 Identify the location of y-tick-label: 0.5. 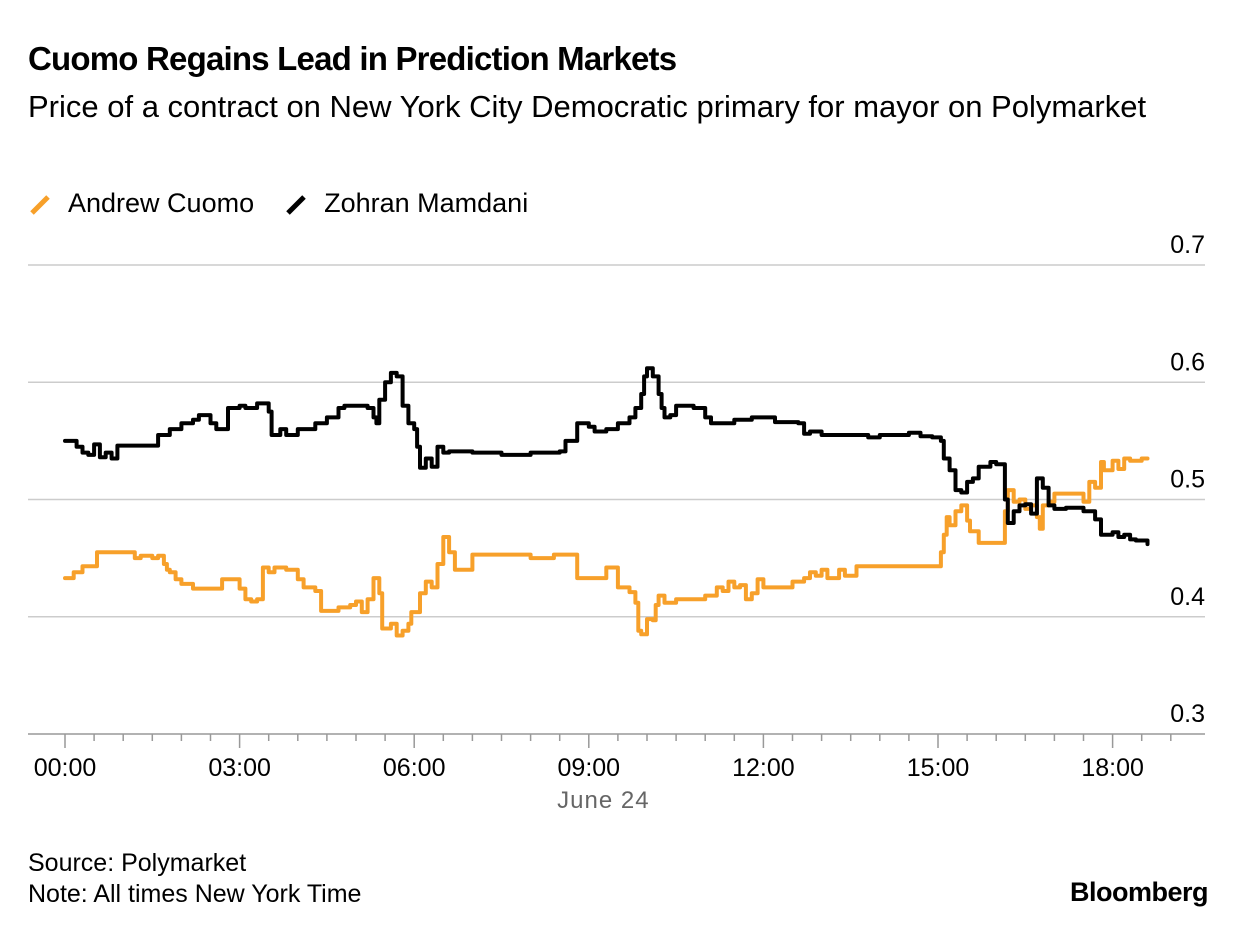
(1187, 480).